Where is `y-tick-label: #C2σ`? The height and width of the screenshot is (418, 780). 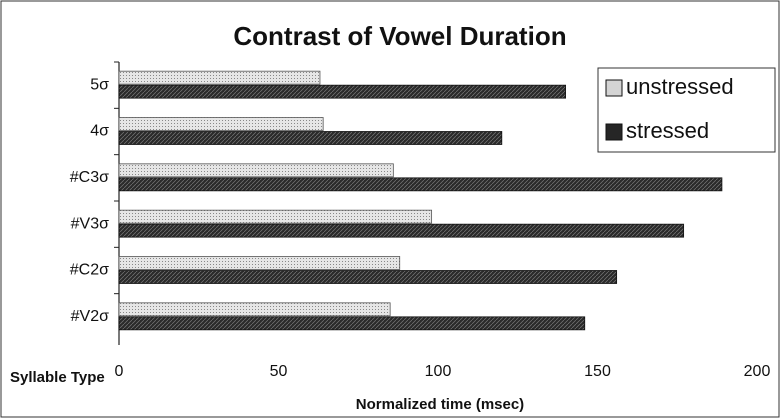 y-tick-label: #C2σ is located at coordinates (89, 270).